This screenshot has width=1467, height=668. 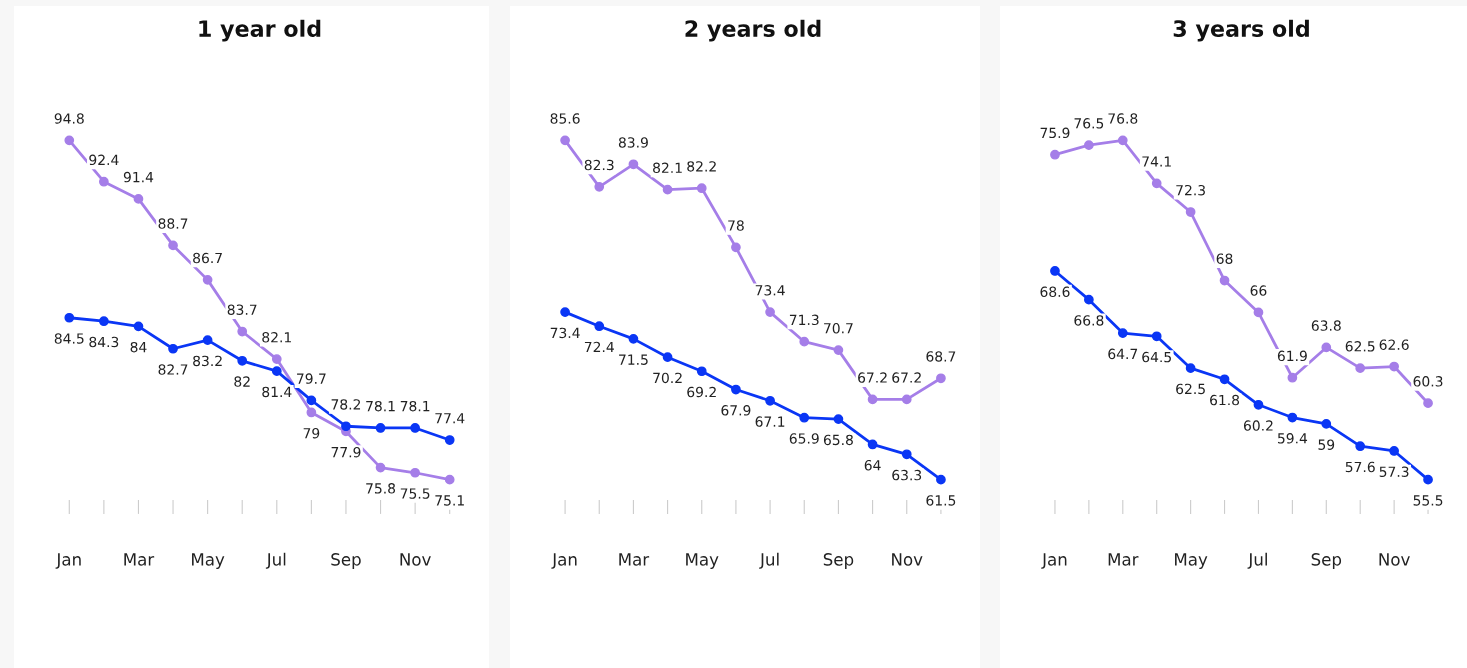 I want to click on x-tick-label: Jan, so click(x=68, y=561).